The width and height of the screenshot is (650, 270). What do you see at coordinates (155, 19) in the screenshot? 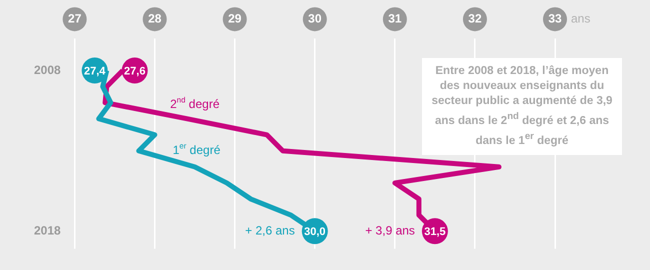
I see `x-tick-label: 28` at bounding box center [155, 19].